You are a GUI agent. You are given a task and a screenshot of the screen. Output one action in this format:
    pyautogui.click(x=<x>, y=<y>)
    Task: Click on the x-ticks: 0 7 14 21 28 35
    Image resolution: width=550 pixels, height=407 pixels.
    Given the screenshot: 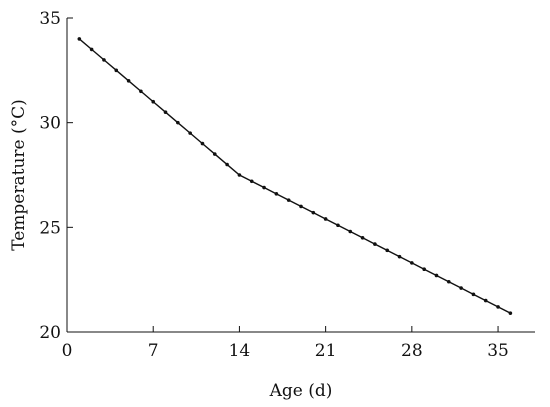 What is the action you would take?
    pyautogui.click(x=285, y=343)
    